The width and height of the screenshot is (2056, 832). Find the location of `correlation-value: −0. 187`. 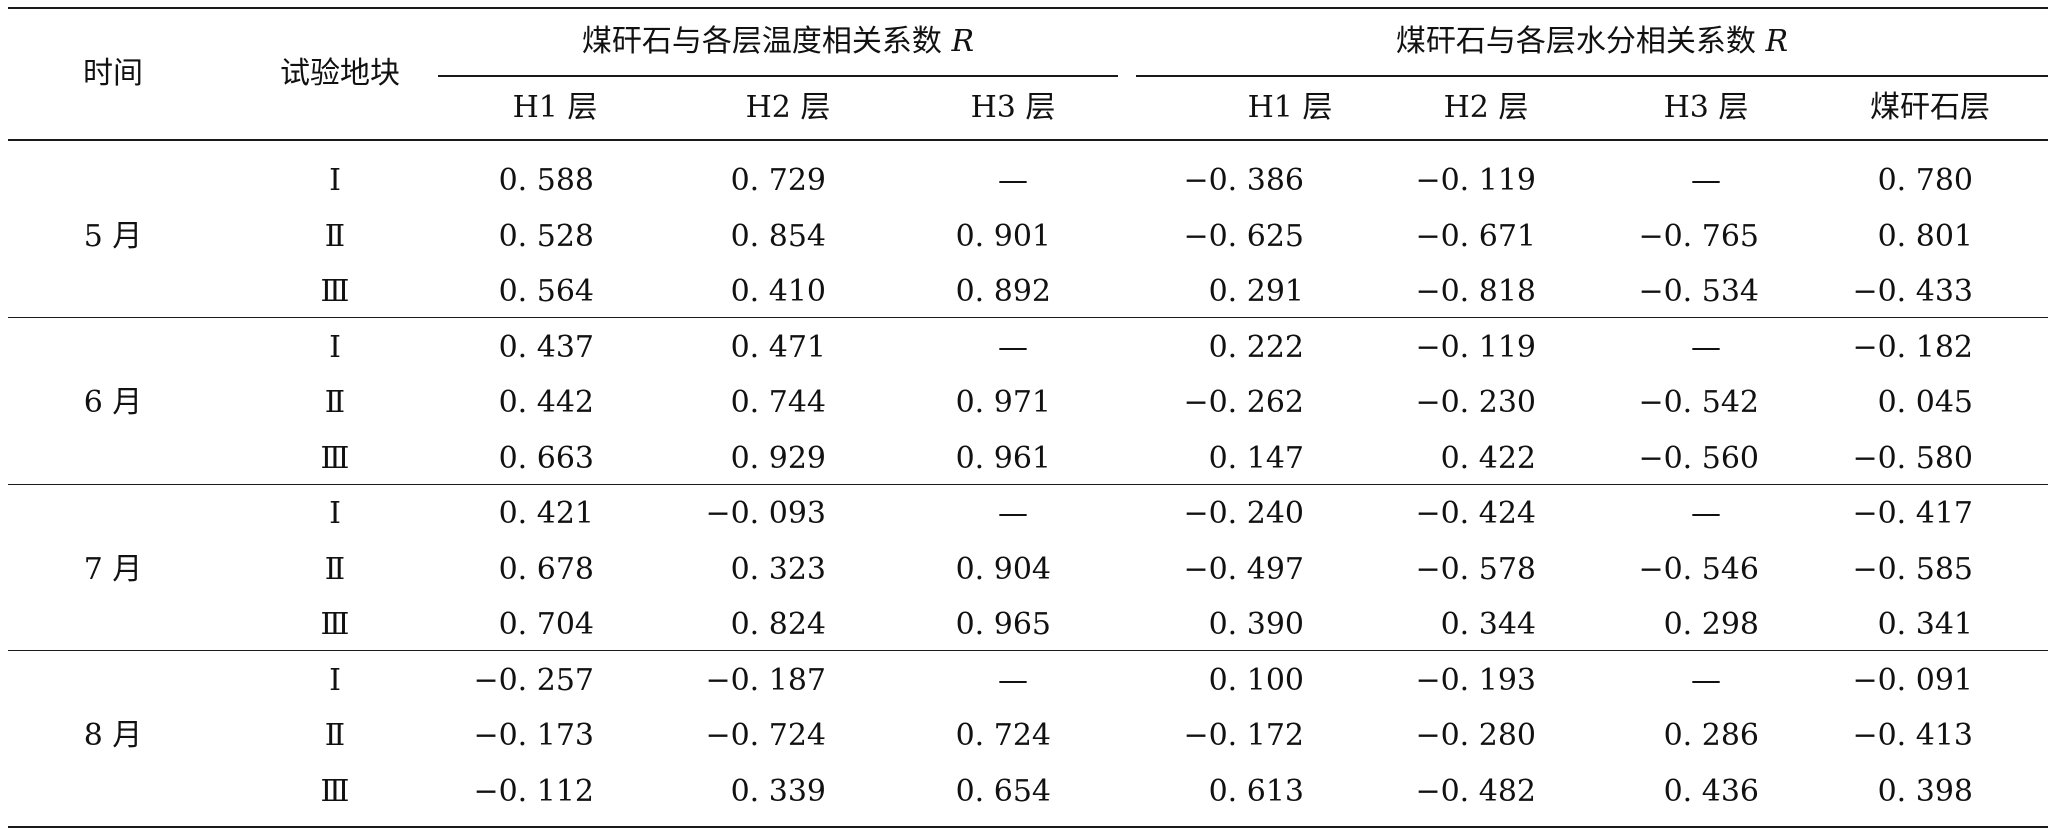

correlation-value: −0. 187 is located at coordinates (765, 680).